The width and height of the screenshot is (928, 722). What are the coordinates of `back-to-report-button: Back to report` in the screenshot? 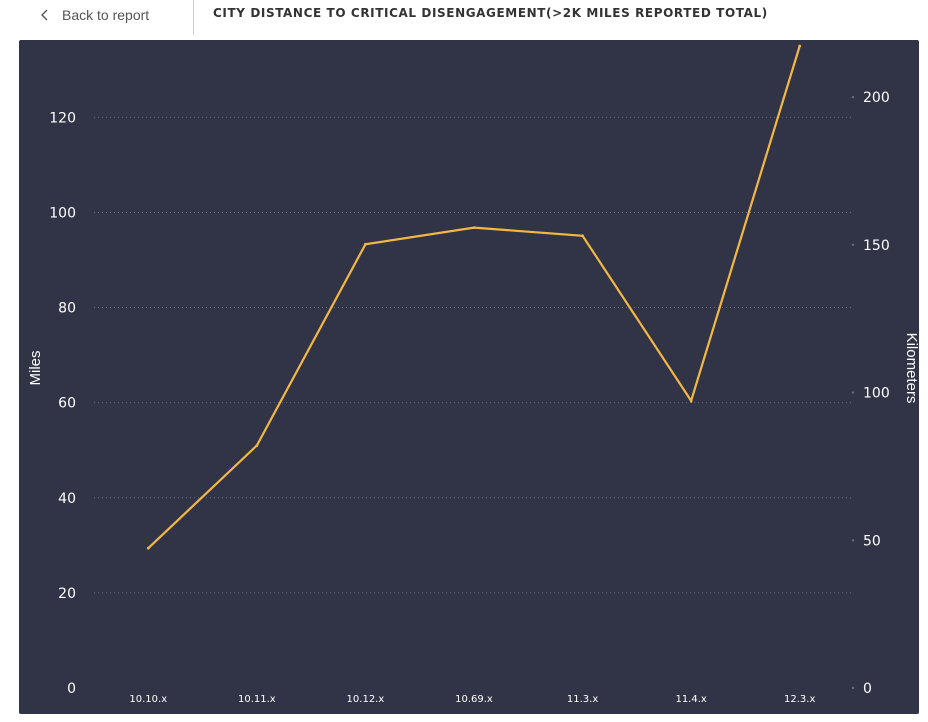 It's located at (94, 15).